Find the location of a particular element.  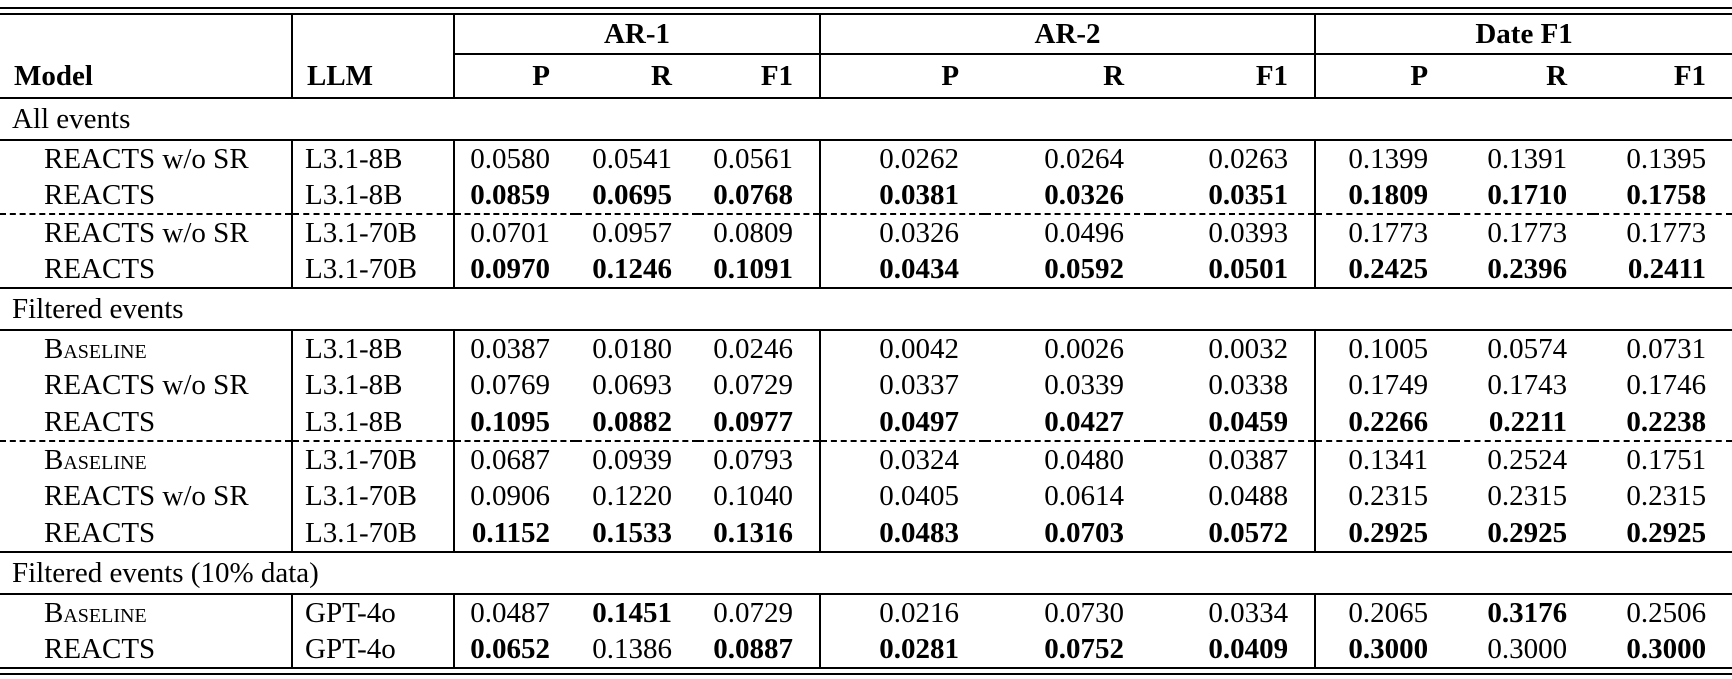

header-ar1-r: R is located at coordinates (637, 76).